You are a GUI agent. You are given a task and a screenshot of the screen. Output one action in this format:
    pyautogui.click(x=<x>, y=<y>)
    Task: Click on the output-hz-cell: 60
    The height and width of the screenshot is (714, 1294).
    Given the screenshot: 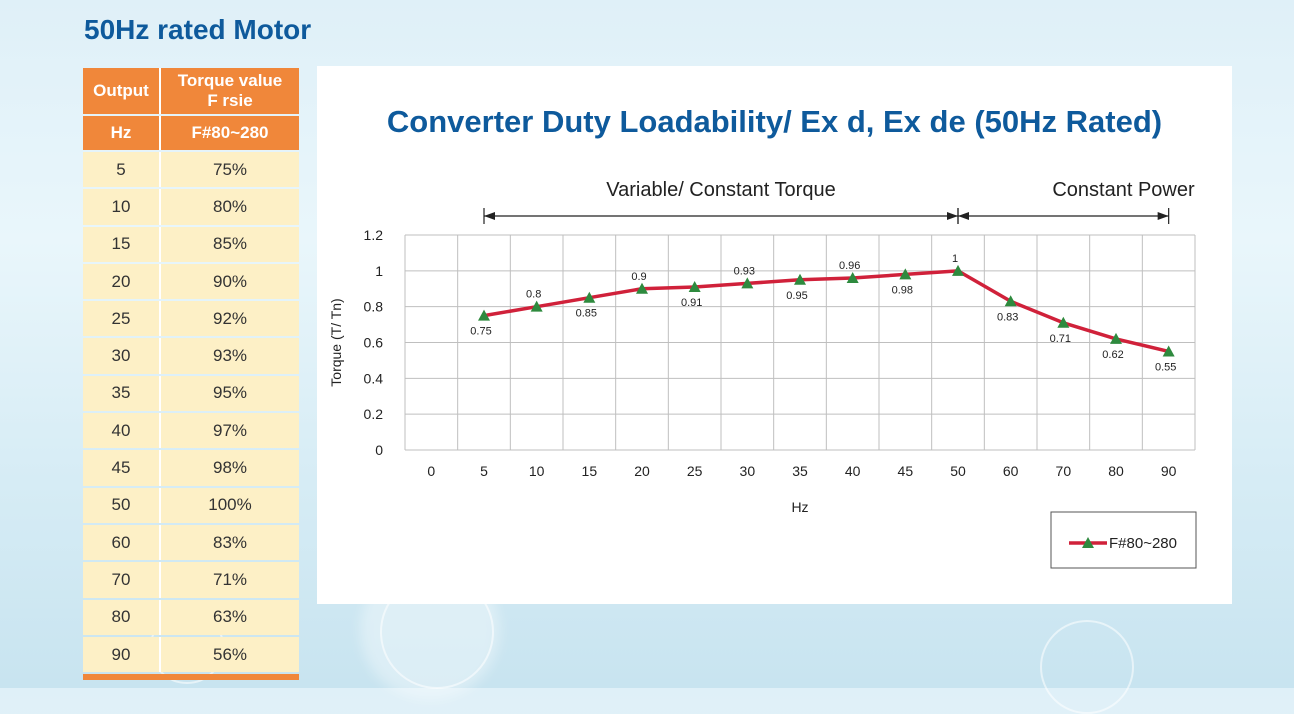 What is the action you would take?
    pyautogui.click(x=122, y=542)
    